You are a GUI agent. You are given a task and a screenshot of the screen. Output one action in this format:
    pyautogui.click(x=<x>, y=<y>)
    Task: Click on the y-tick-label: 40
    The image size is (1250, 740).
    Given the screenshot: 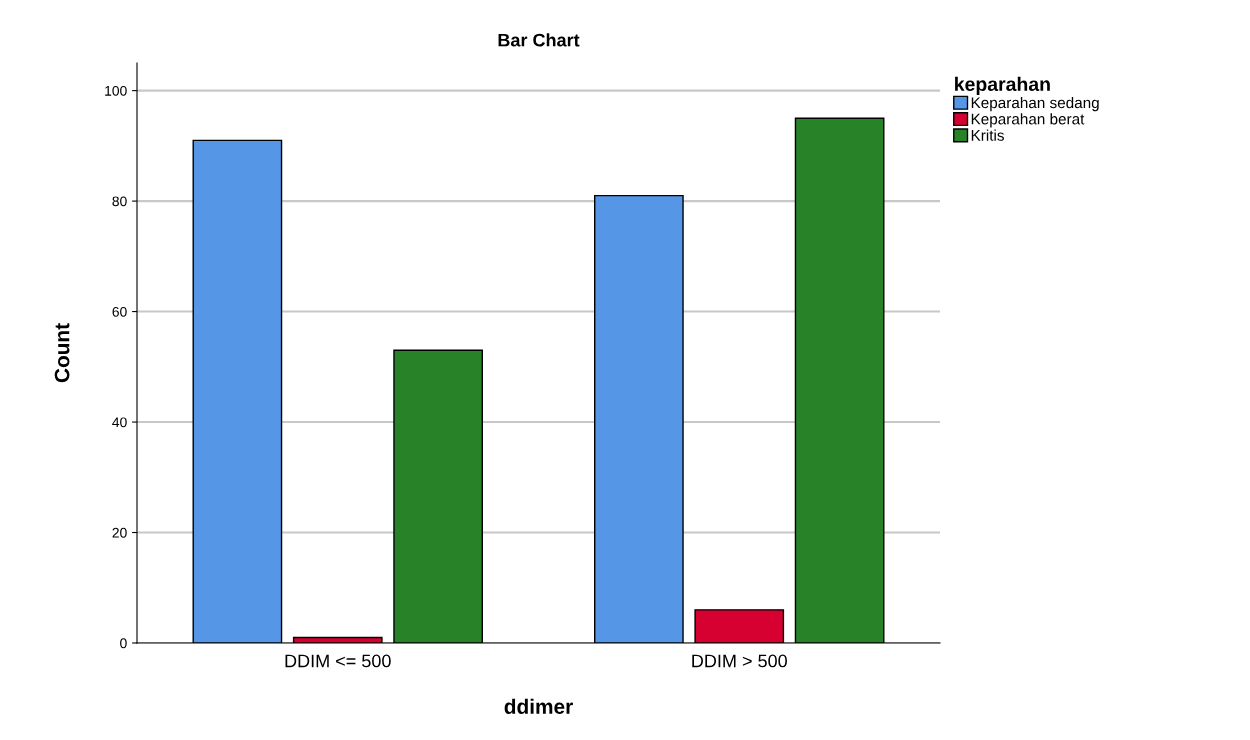 What is the action you would take?
    pyautogui.click(x=119, y=422)
    